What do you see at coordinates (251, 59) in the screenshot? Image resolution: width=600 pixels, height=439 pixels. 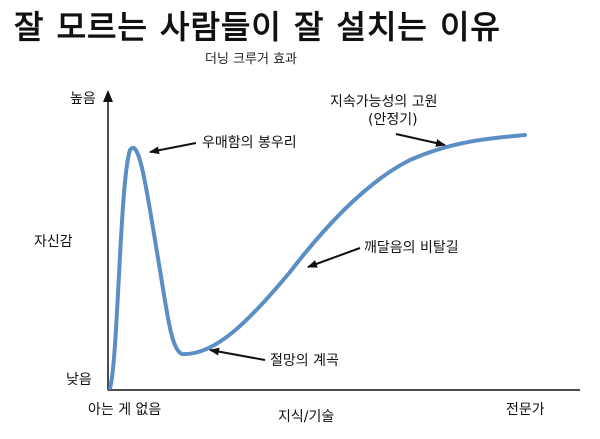 I see `page-subtitle: 더닝 크루거 효과` at bounding box center [251, 59].